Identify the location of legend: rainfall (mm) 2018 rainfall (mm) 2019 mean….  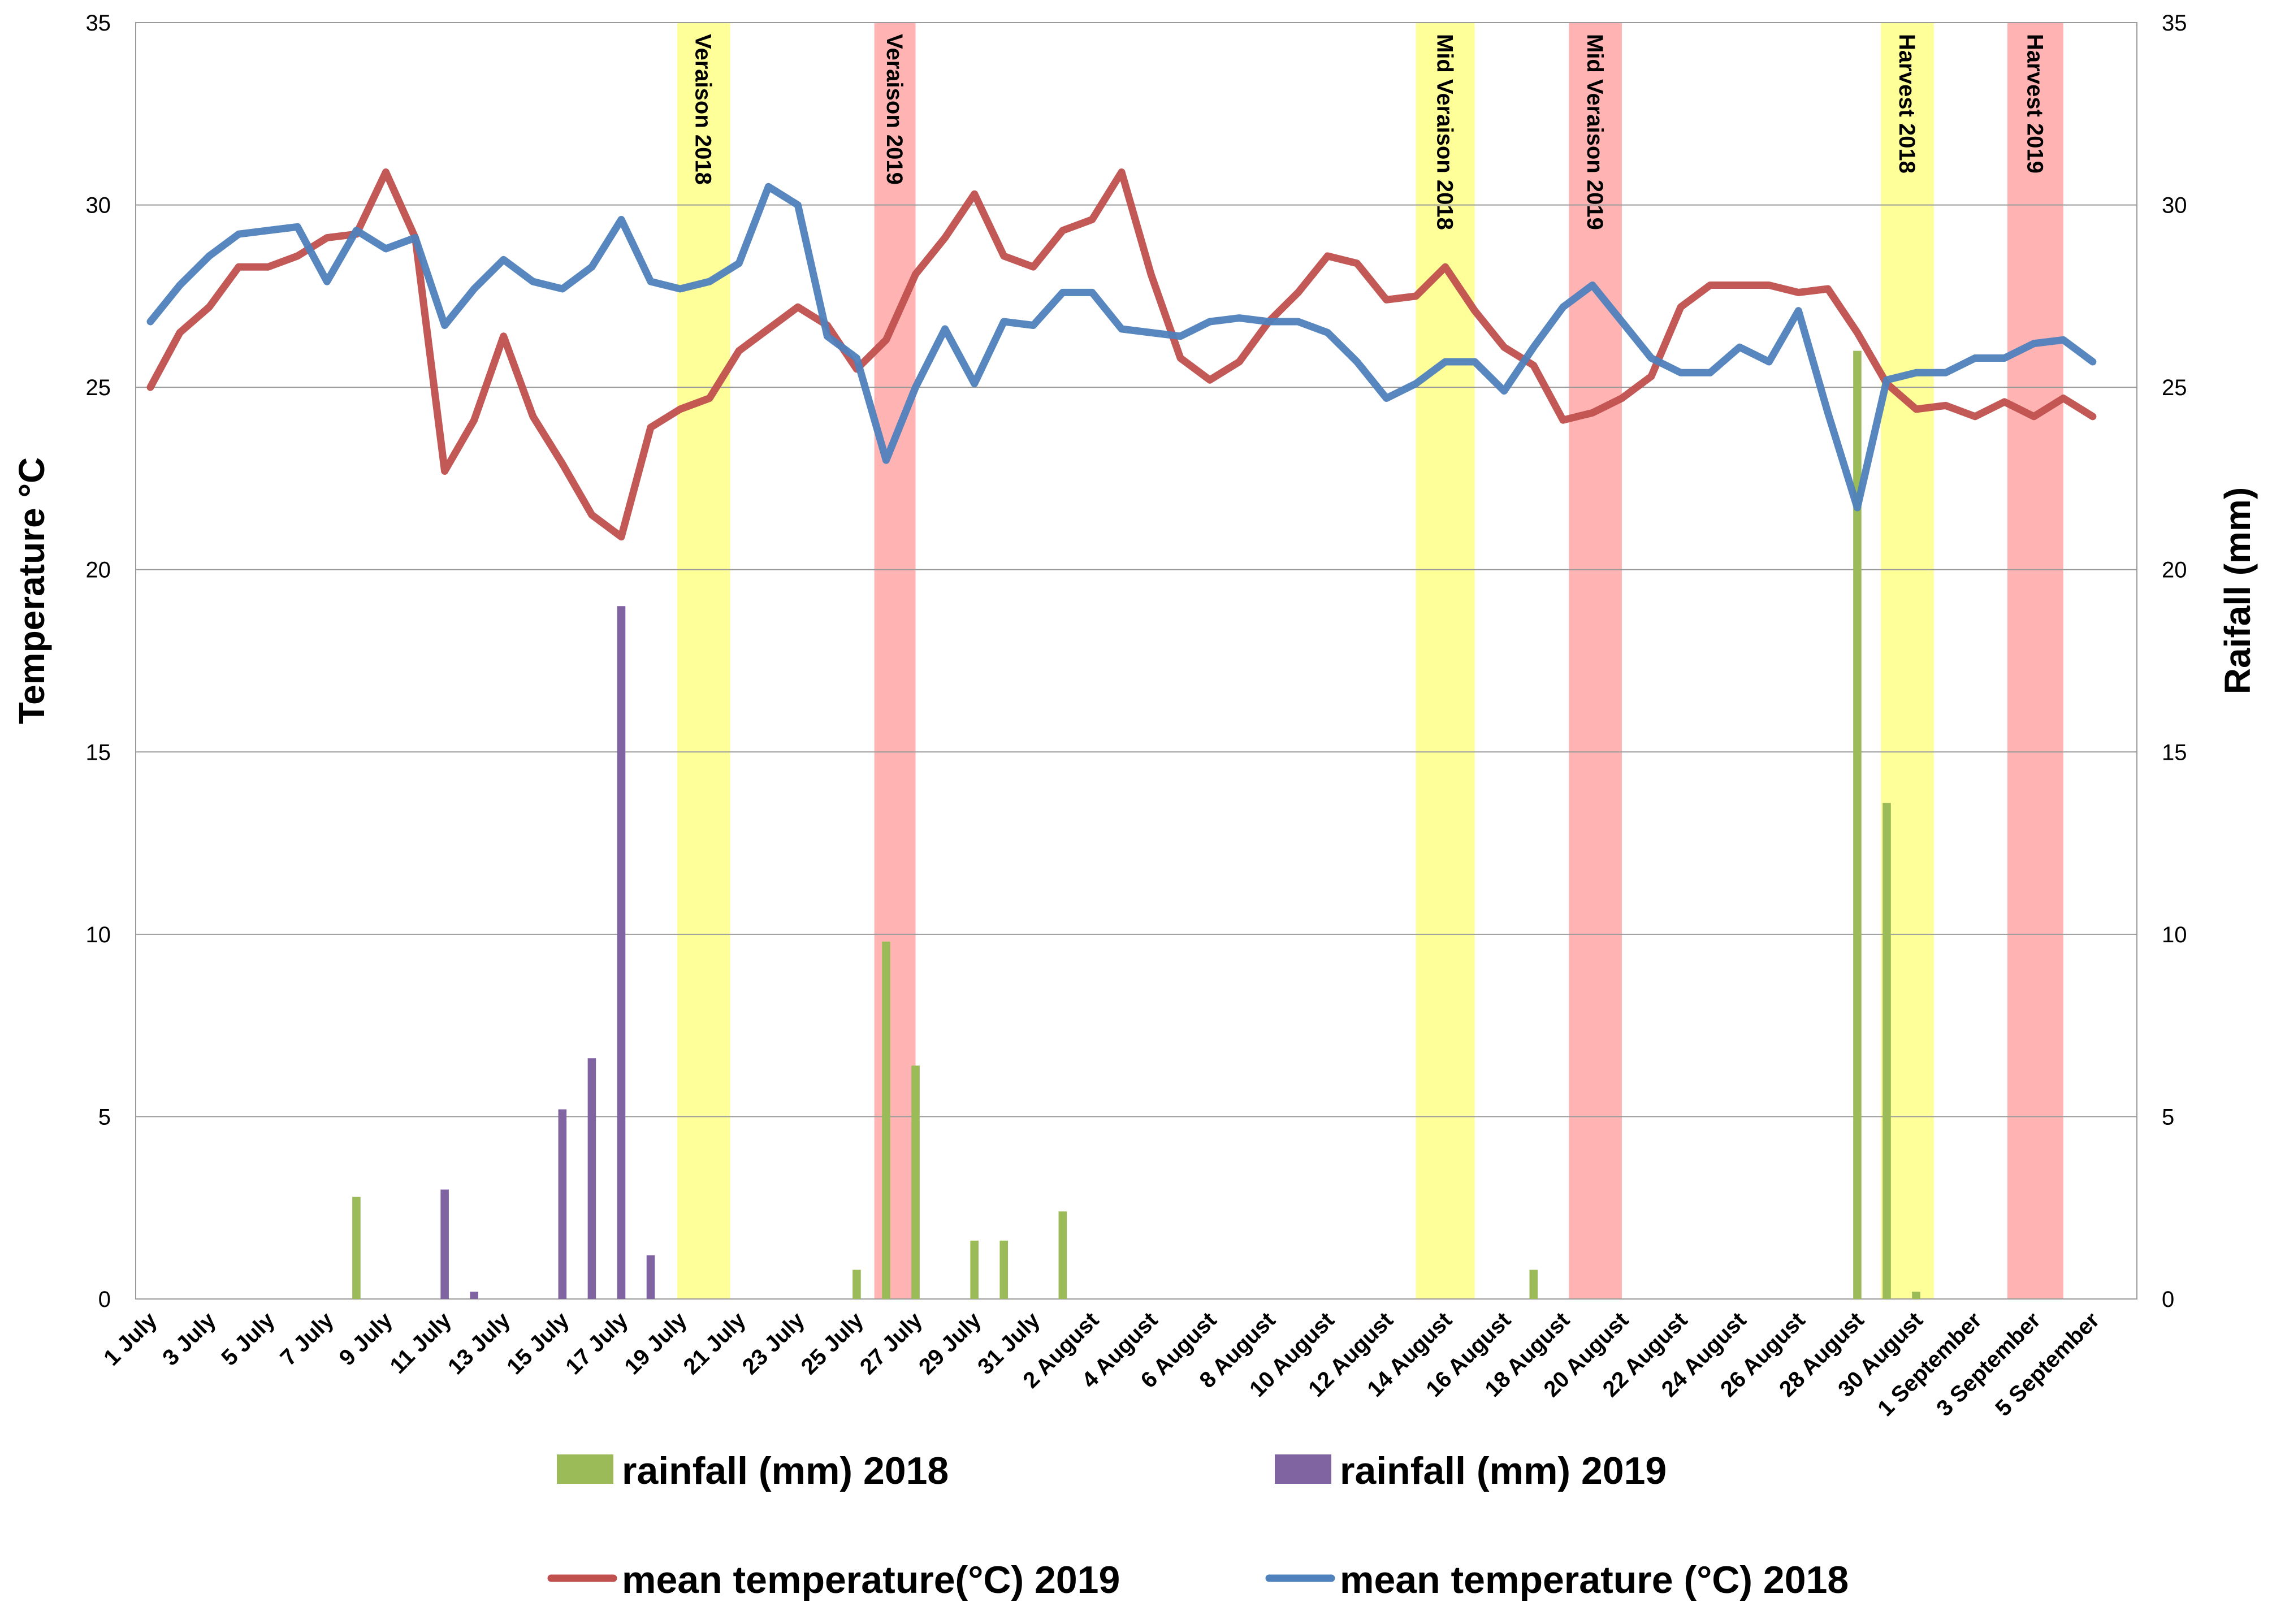
(1198, 1525).